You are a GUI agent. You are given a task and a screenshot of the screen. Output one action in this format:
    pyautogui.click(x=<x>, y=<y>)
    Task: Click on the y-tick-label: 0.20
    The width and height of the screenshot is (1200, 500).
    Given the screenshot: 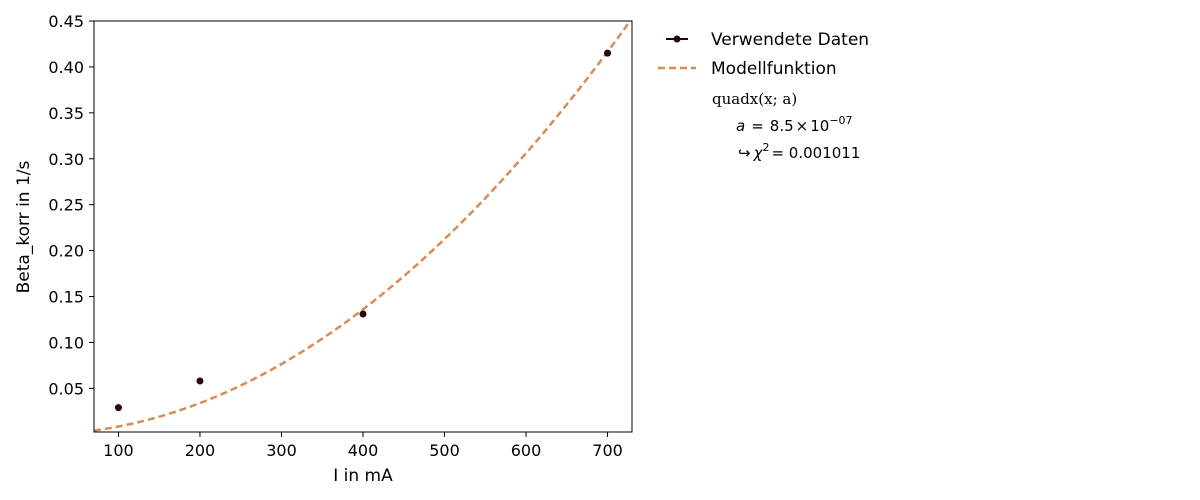 What is the action you would take?
    pyautogui.click(x=66, y=251)
    